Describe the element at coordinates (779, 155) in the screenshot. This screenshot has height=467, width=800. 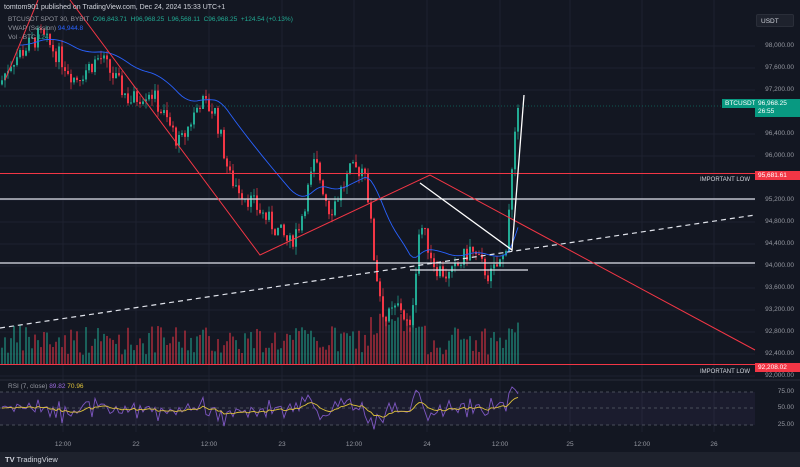
I see `price-tick: 96,000.00` at that location.